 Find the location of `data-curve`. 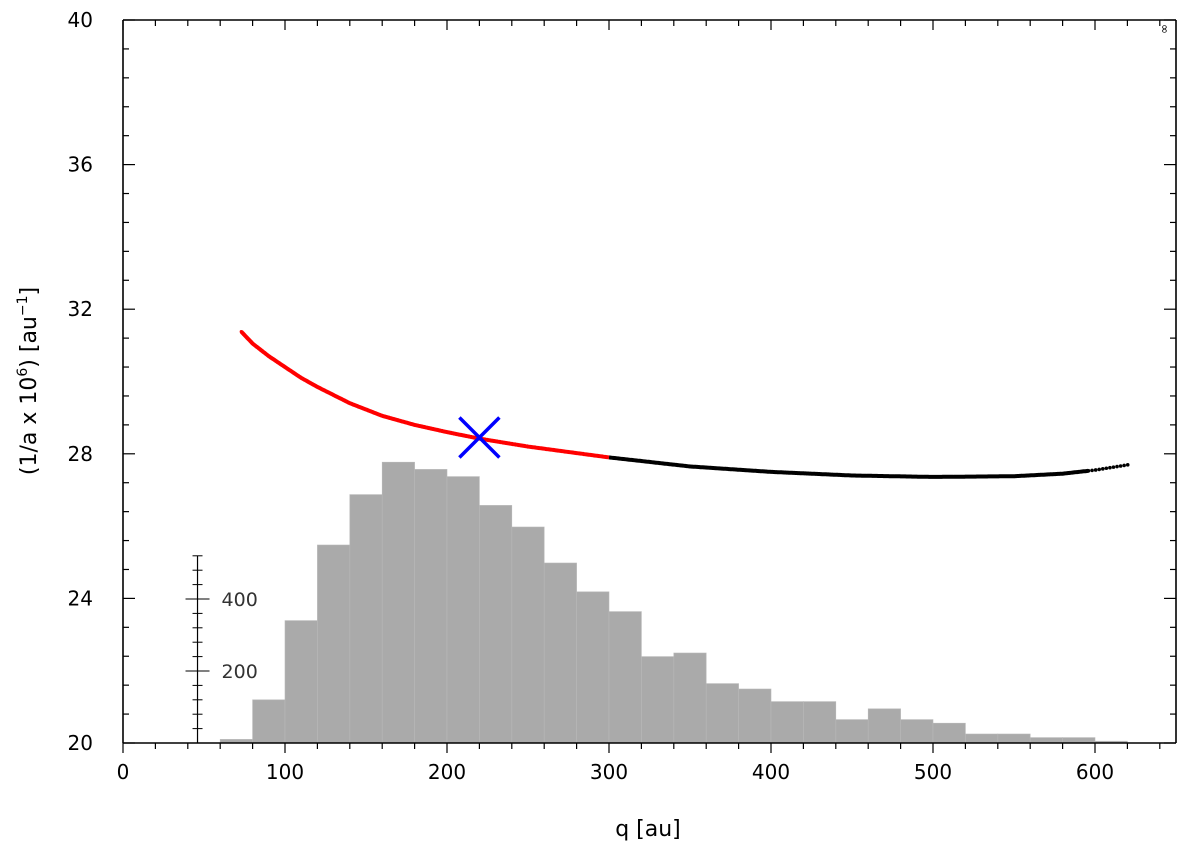

data-curve is located at coordinates (684, 404).